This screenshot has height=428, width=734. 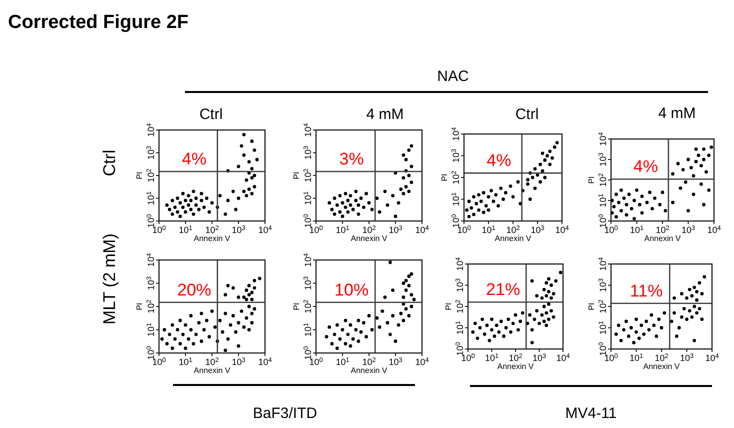 What do you see at coordinates (453, 76) in the screenshot?
I see `text: NAC` at bounding box center [453, 76].